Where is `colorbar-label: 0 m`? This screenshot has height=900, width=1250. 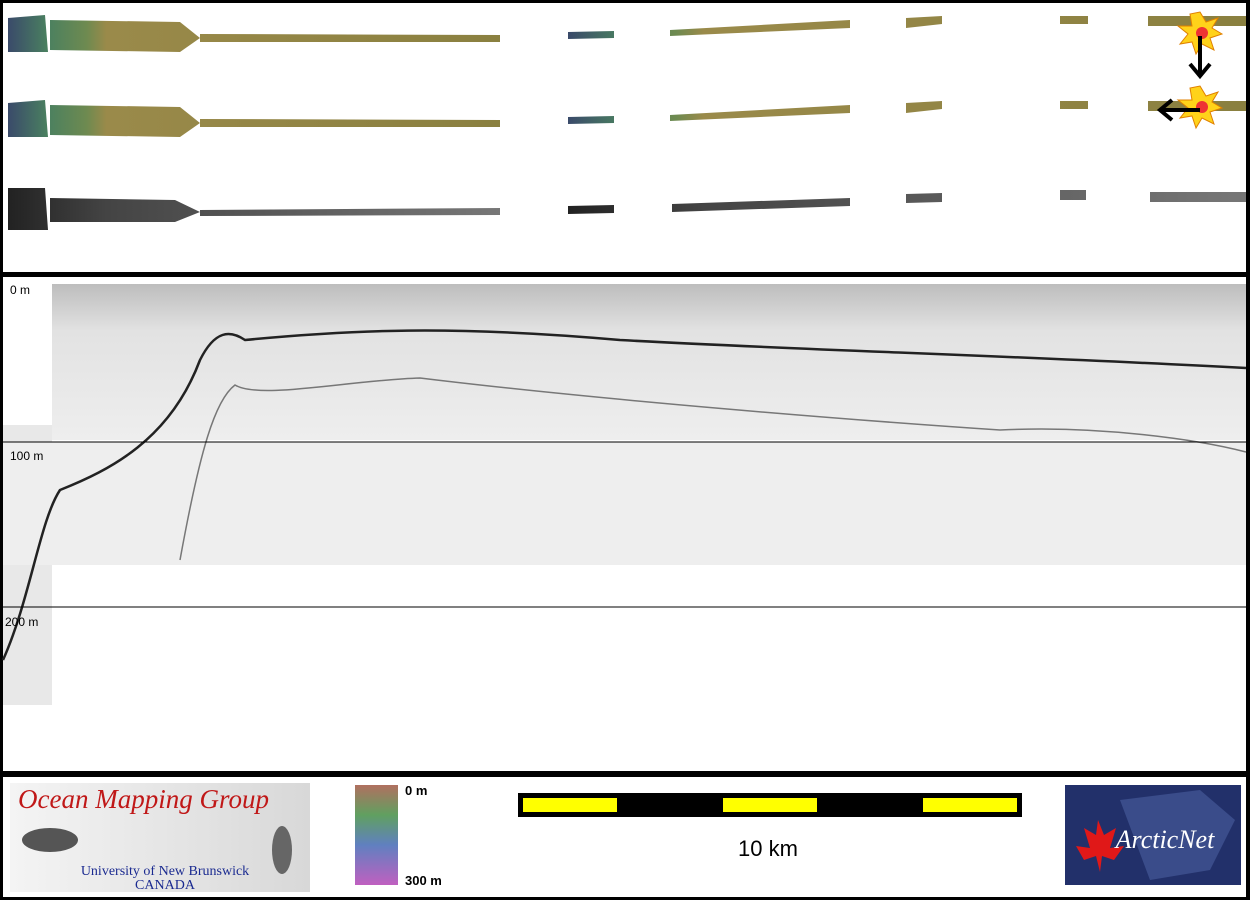
colorbar-label: 0 m is located at coordinates (416, 790).